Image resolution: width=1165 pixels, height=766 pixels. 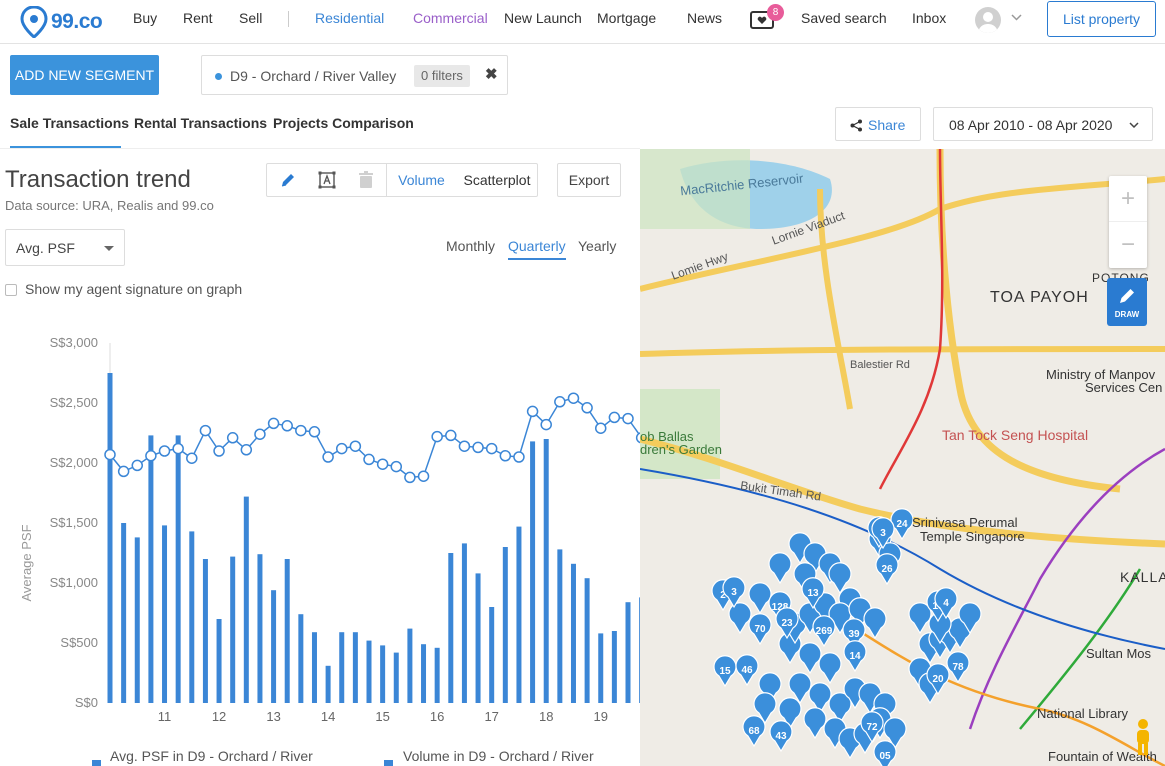 What do you see at coordinates (366, 180) in the screenshot?
I see `trash-icon` at bounding box center [366, 180].